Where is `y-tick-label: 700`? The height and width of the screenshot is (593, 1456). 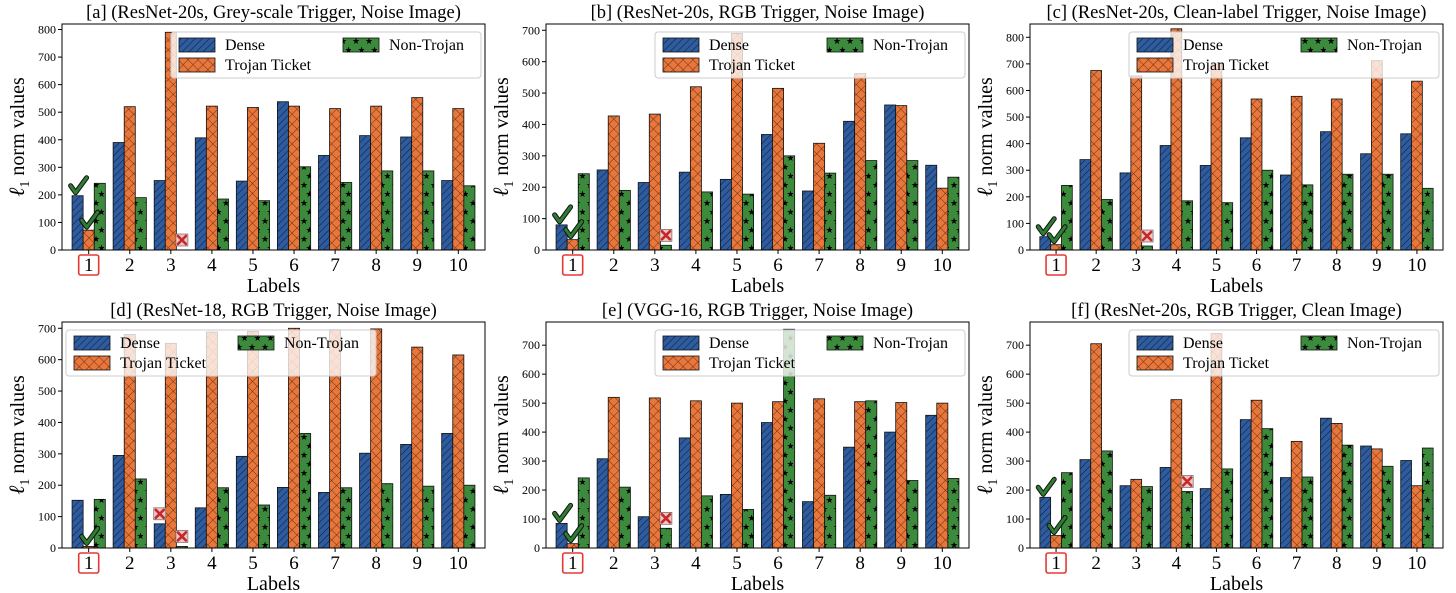 y-tick-label: 700 is located at coordinates (531, 345).